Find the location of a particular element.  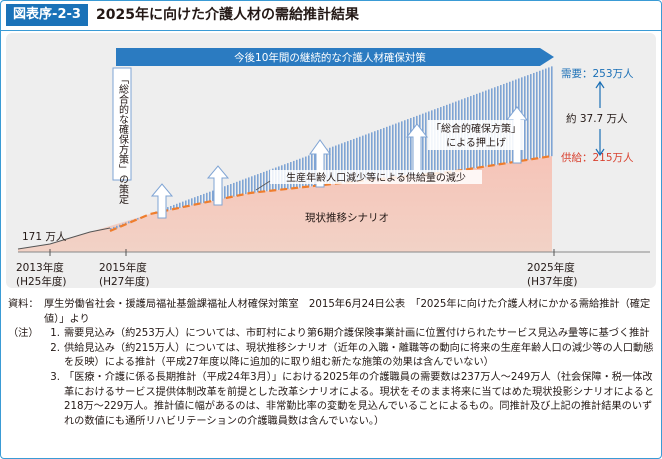

header-rule is located at coordinates (331, 30).